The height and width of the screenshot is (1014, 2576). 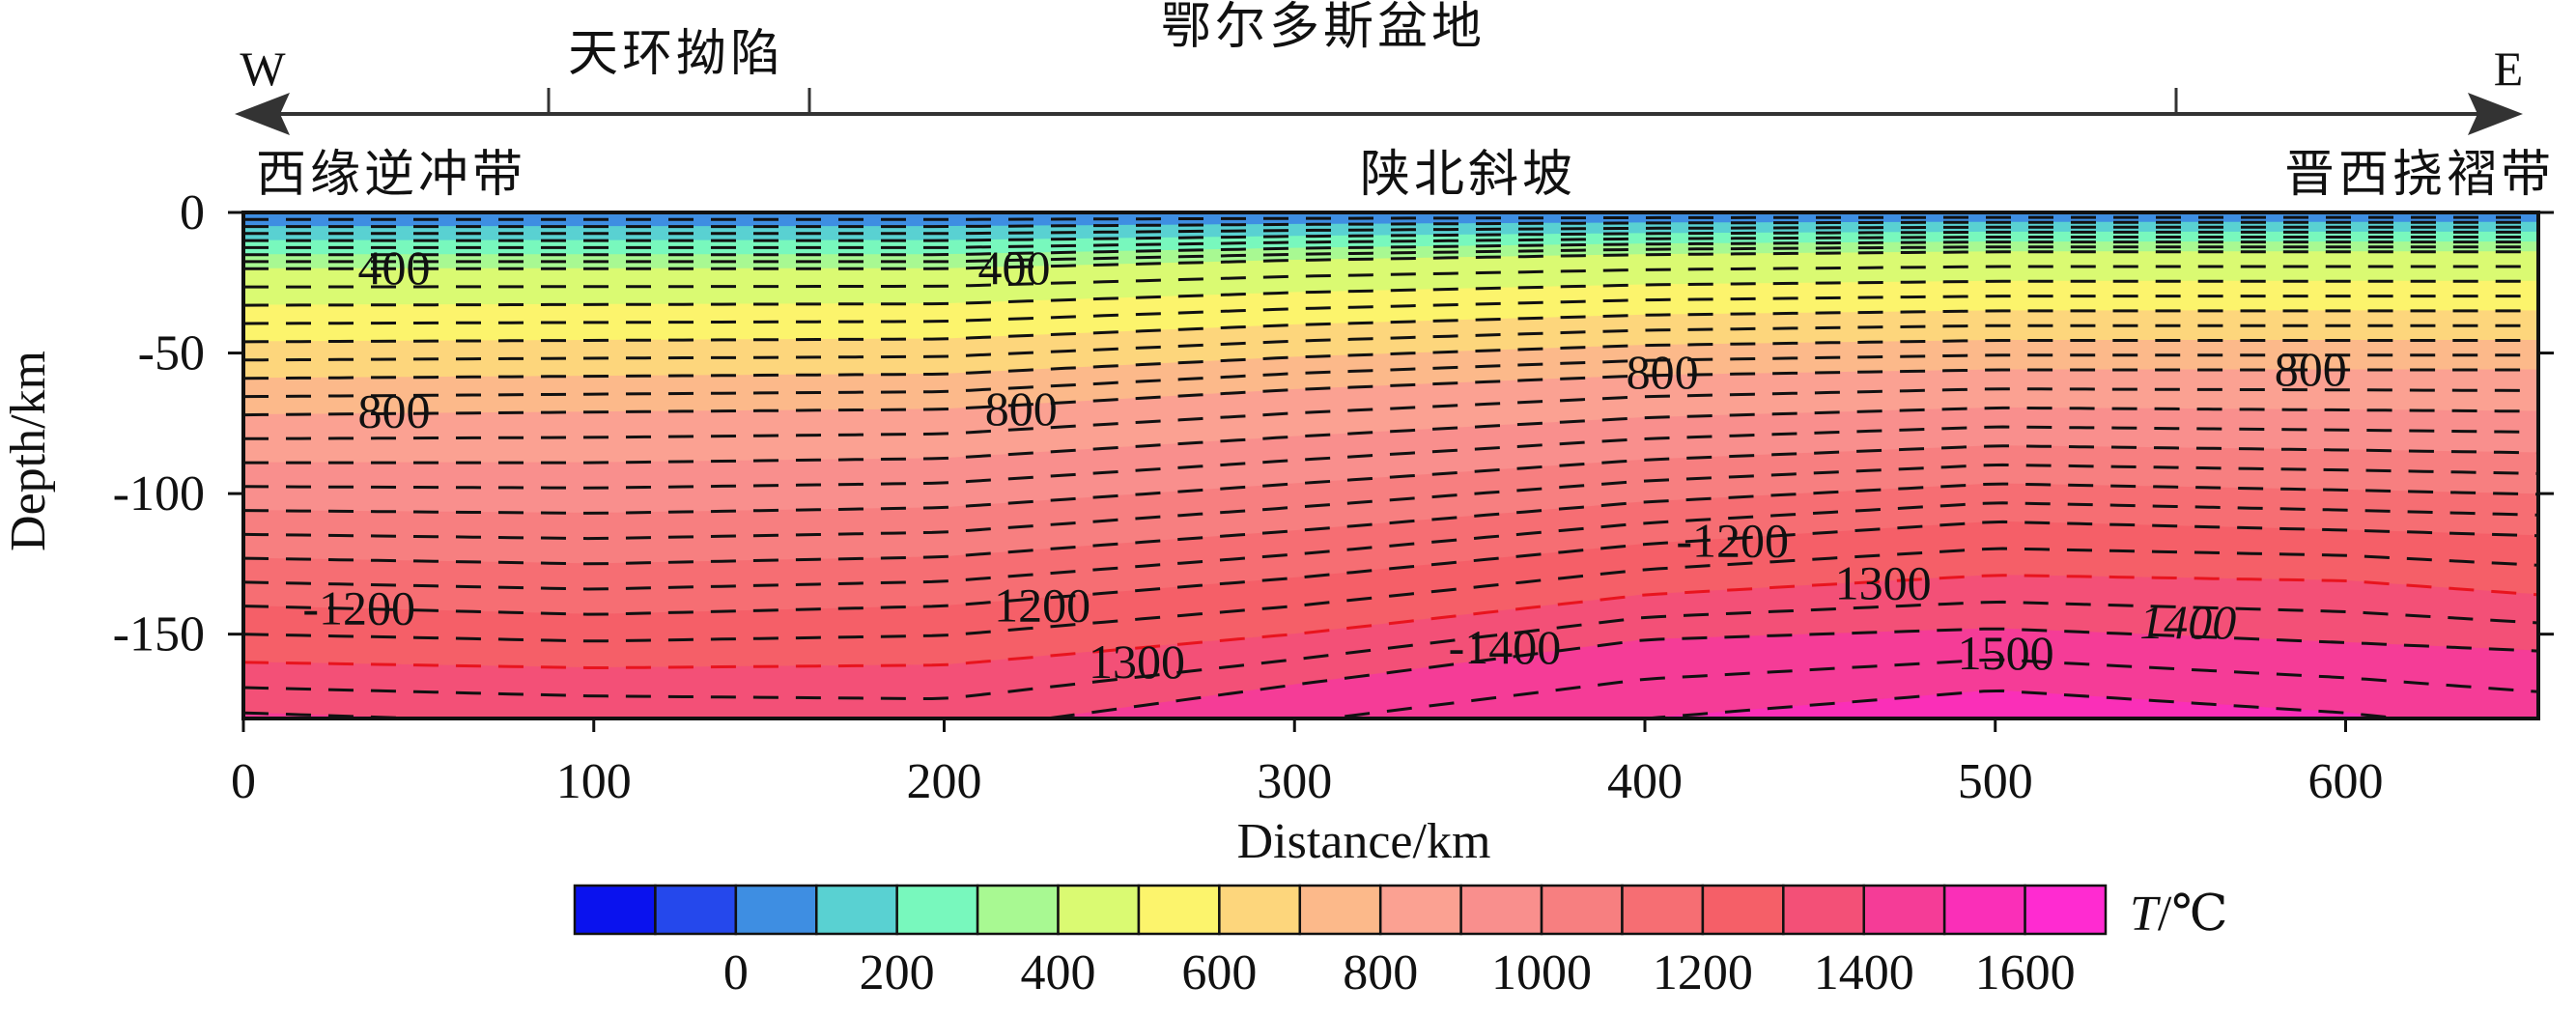 I want to click on colorbar-title: T/℃, so click(x=2179, y=914).